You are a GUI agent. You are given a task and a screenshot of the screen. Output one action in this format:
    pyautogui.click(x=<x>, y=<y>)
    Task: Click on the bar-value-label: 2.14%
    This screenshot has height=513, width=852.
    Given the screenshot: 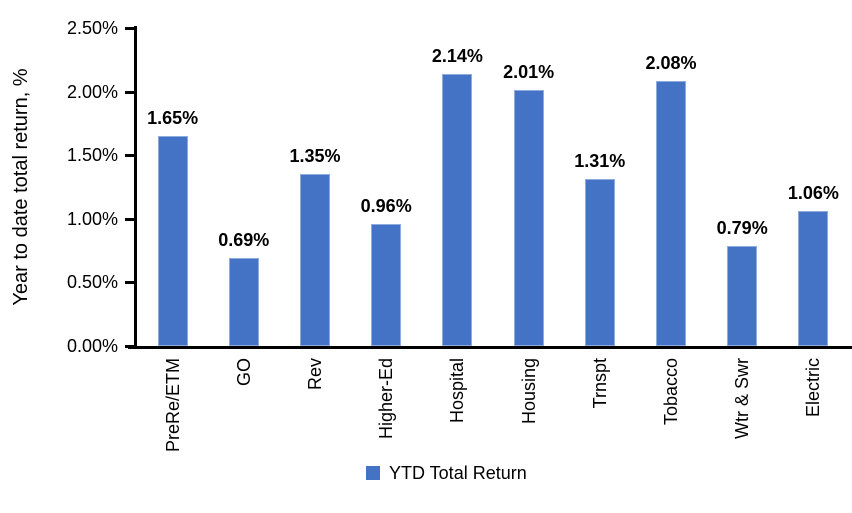 What is the action you would take?
    pyautogui.click(x=457, y=55)
    